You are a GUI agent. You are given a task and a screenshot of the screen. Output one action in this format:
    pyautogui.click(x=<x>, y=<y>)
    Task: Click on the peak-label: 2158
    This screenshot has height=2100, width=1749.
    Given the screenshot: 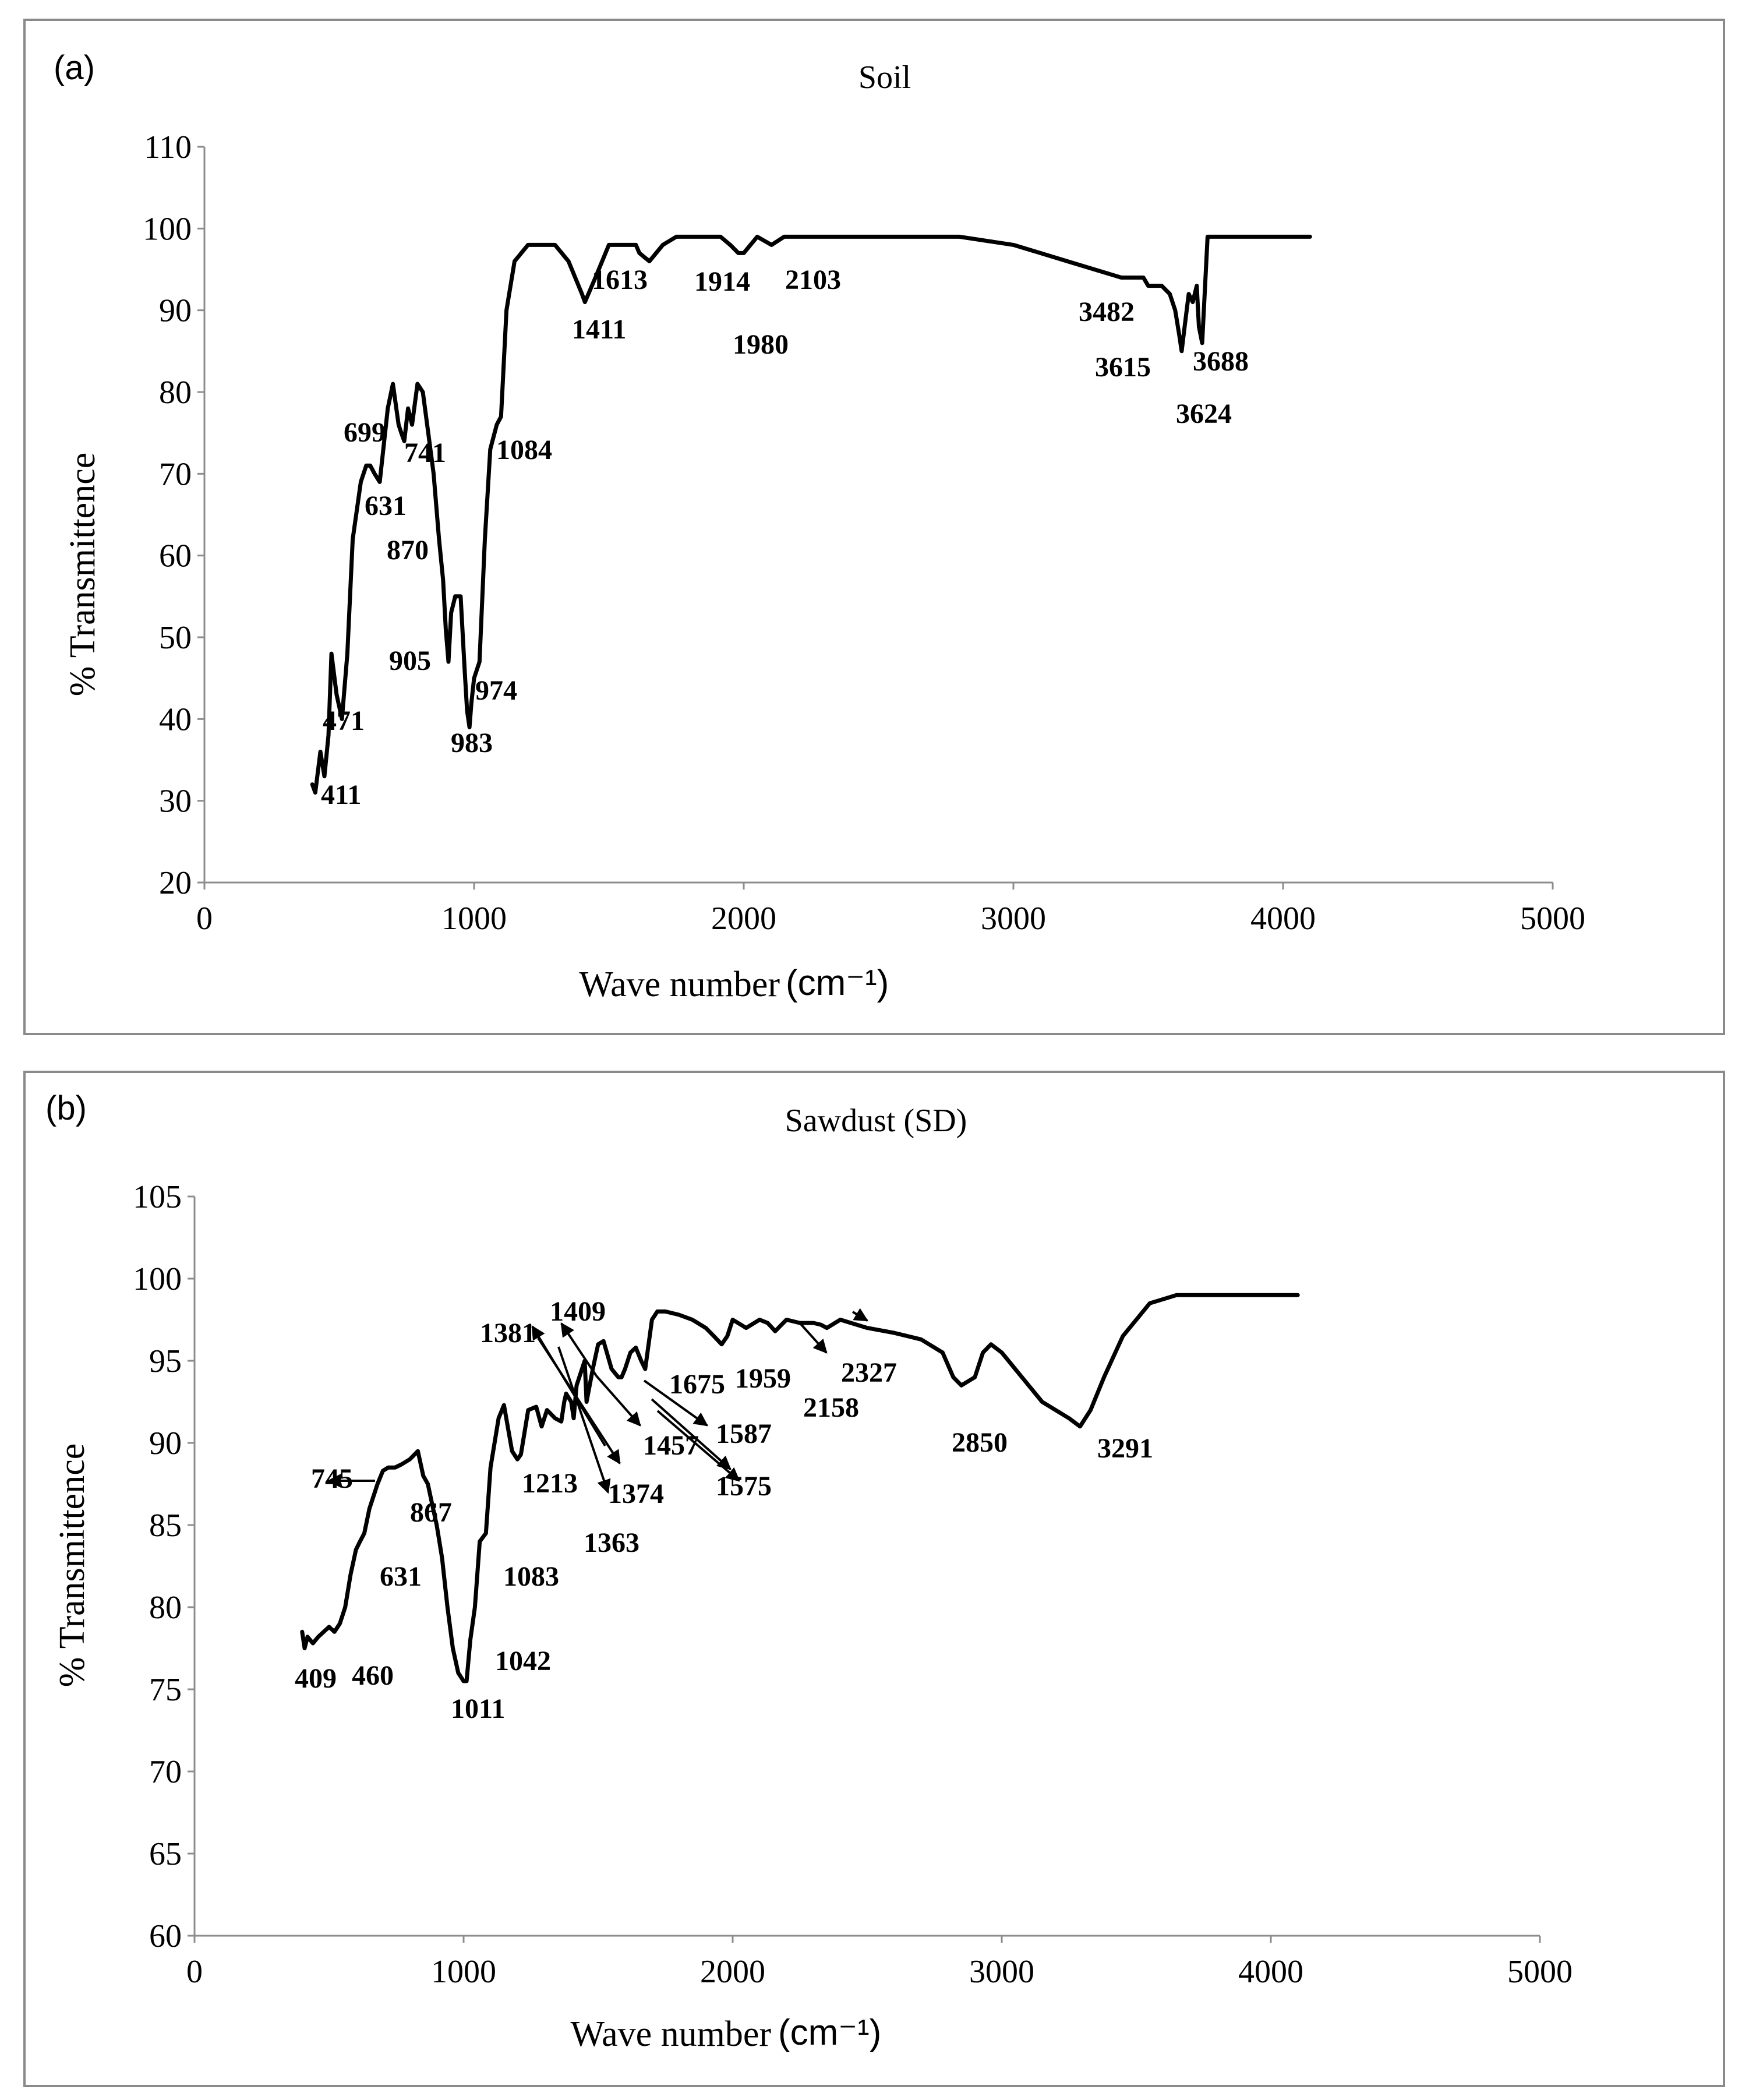 What is the action you would take?
    pyautogui.click(x=831, y=1407)
    